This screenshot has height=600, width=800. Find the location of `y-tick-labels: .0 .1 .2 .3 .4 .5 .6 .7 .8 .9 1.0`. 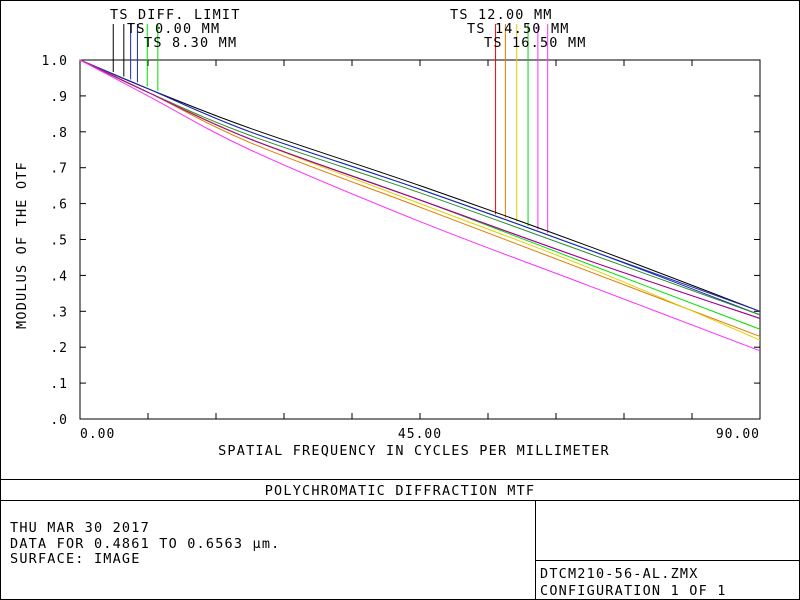

y-tick-labels: .0 .1 .2 .3 .4 .5 .6 .7 .8 .9 1.0 is located at coordinates (55, 241).